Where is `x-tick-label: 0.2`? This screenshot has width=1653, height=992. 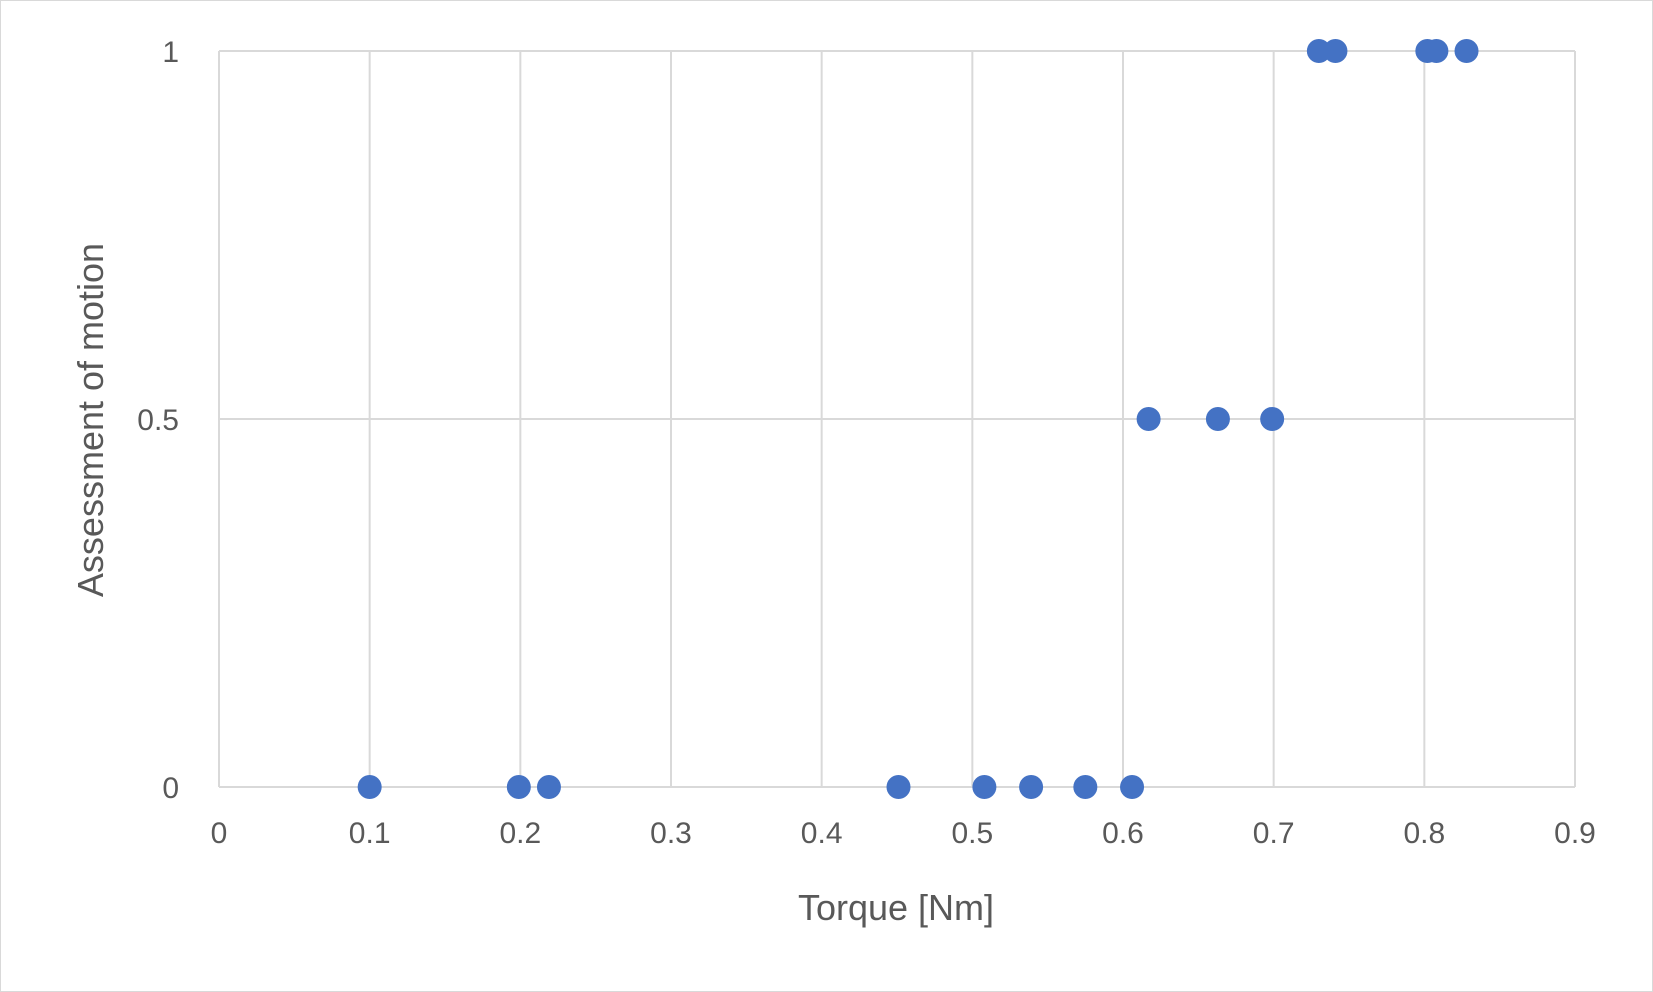 x-tick-label: 0.2 is located at coordinates (520, 833).